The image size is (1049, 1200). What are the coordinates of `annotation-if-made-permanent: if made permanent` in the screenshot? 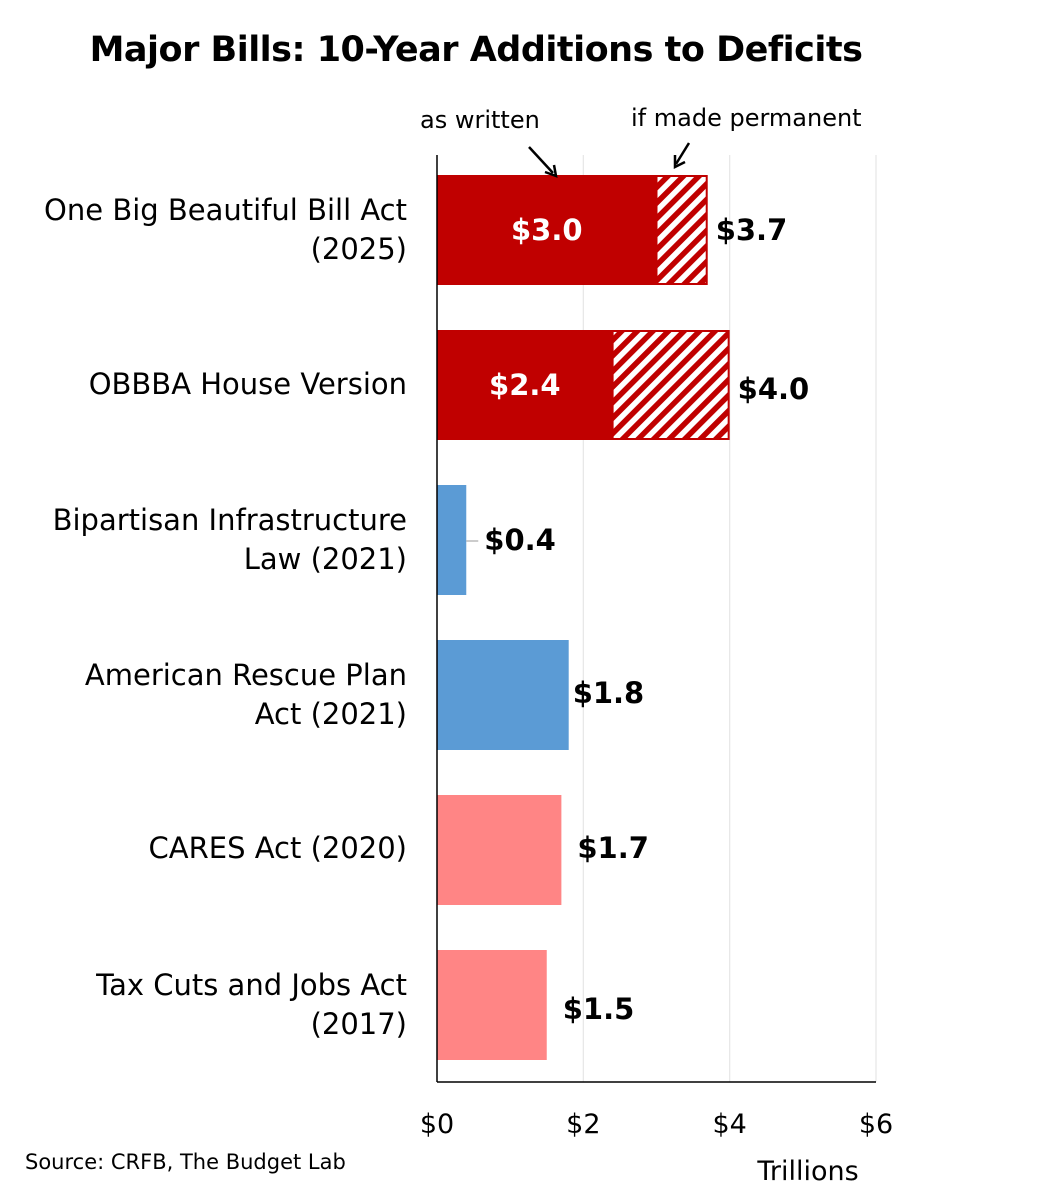 It's located at (746, 118).